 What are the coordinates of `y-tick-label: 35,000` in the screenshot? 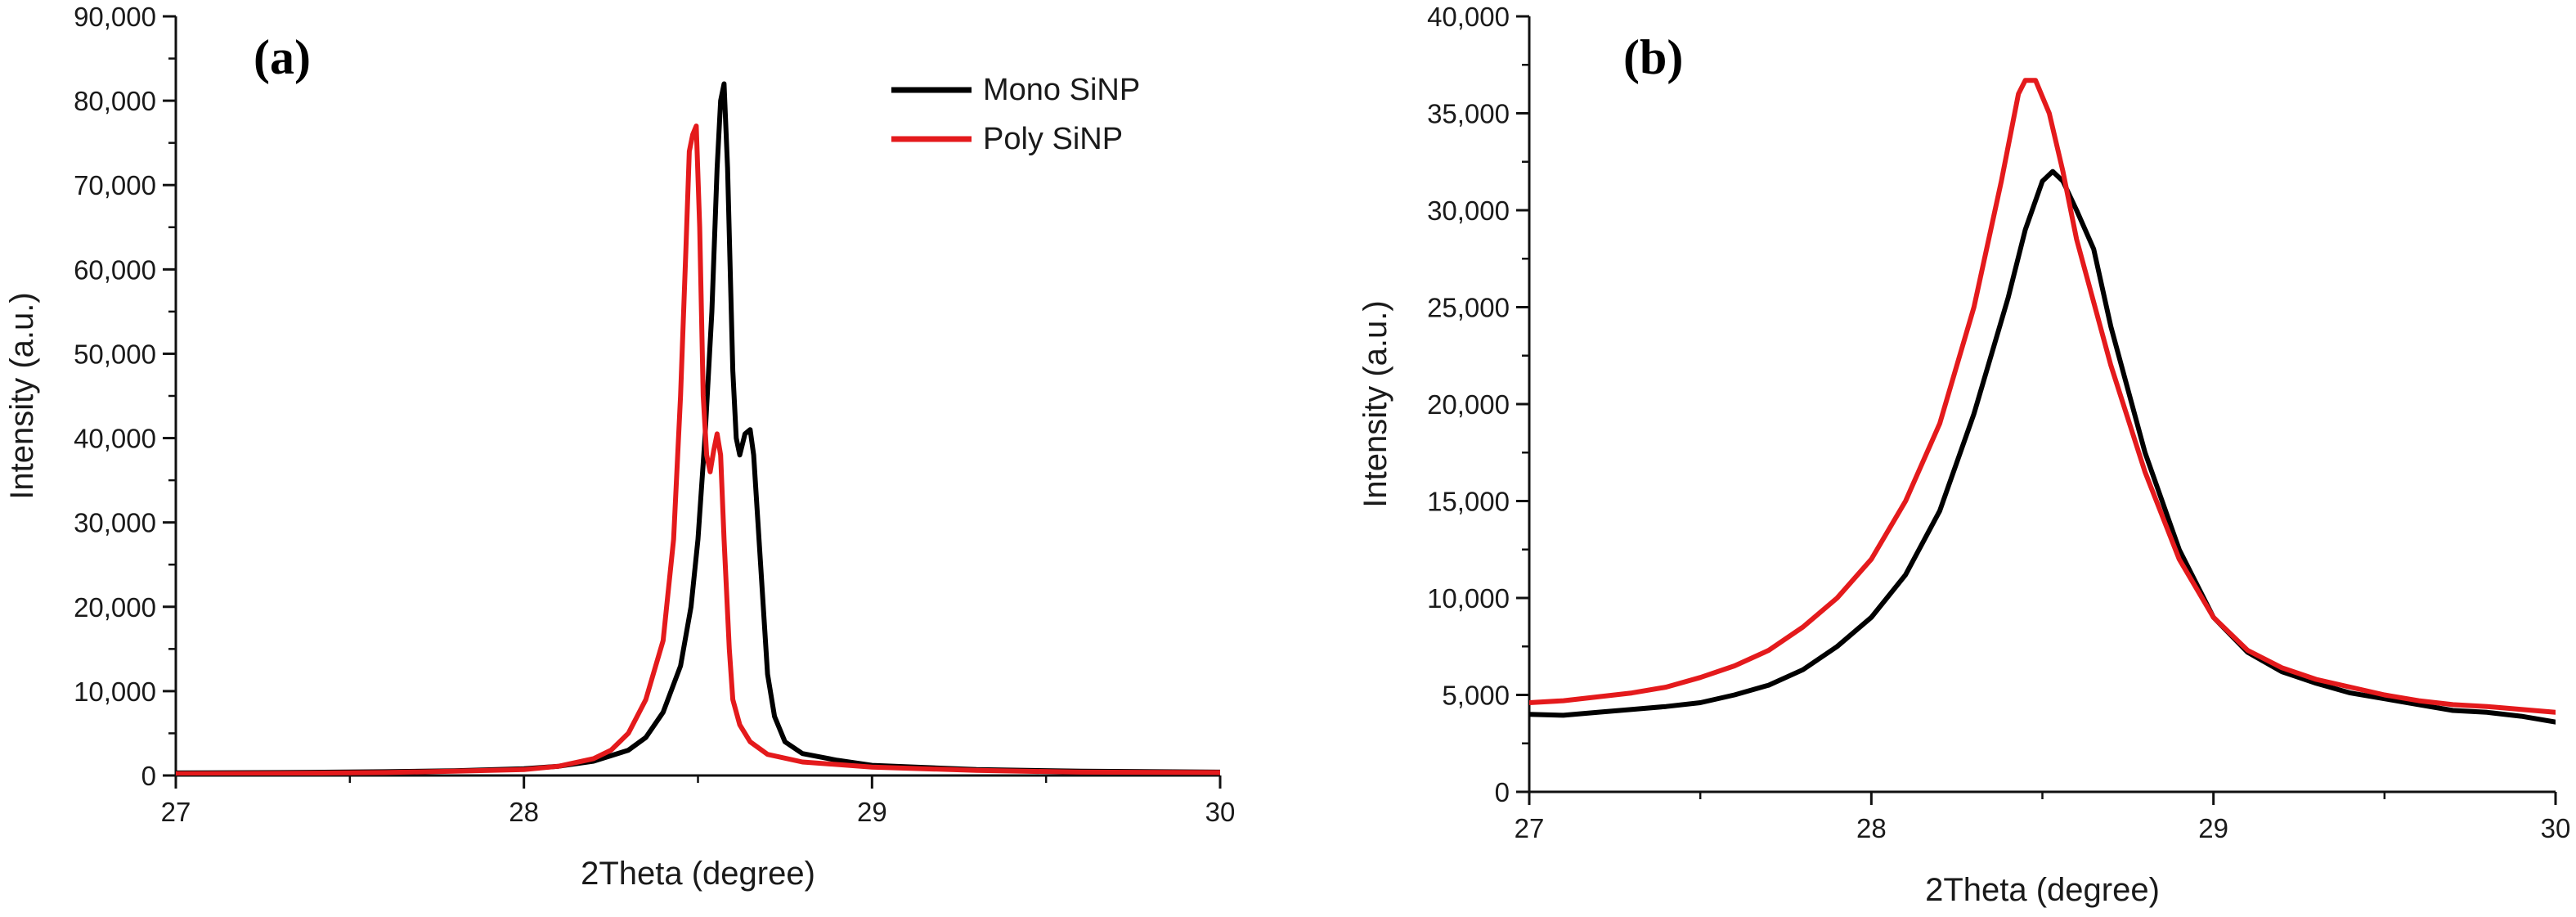 It's located at (1469, 114).